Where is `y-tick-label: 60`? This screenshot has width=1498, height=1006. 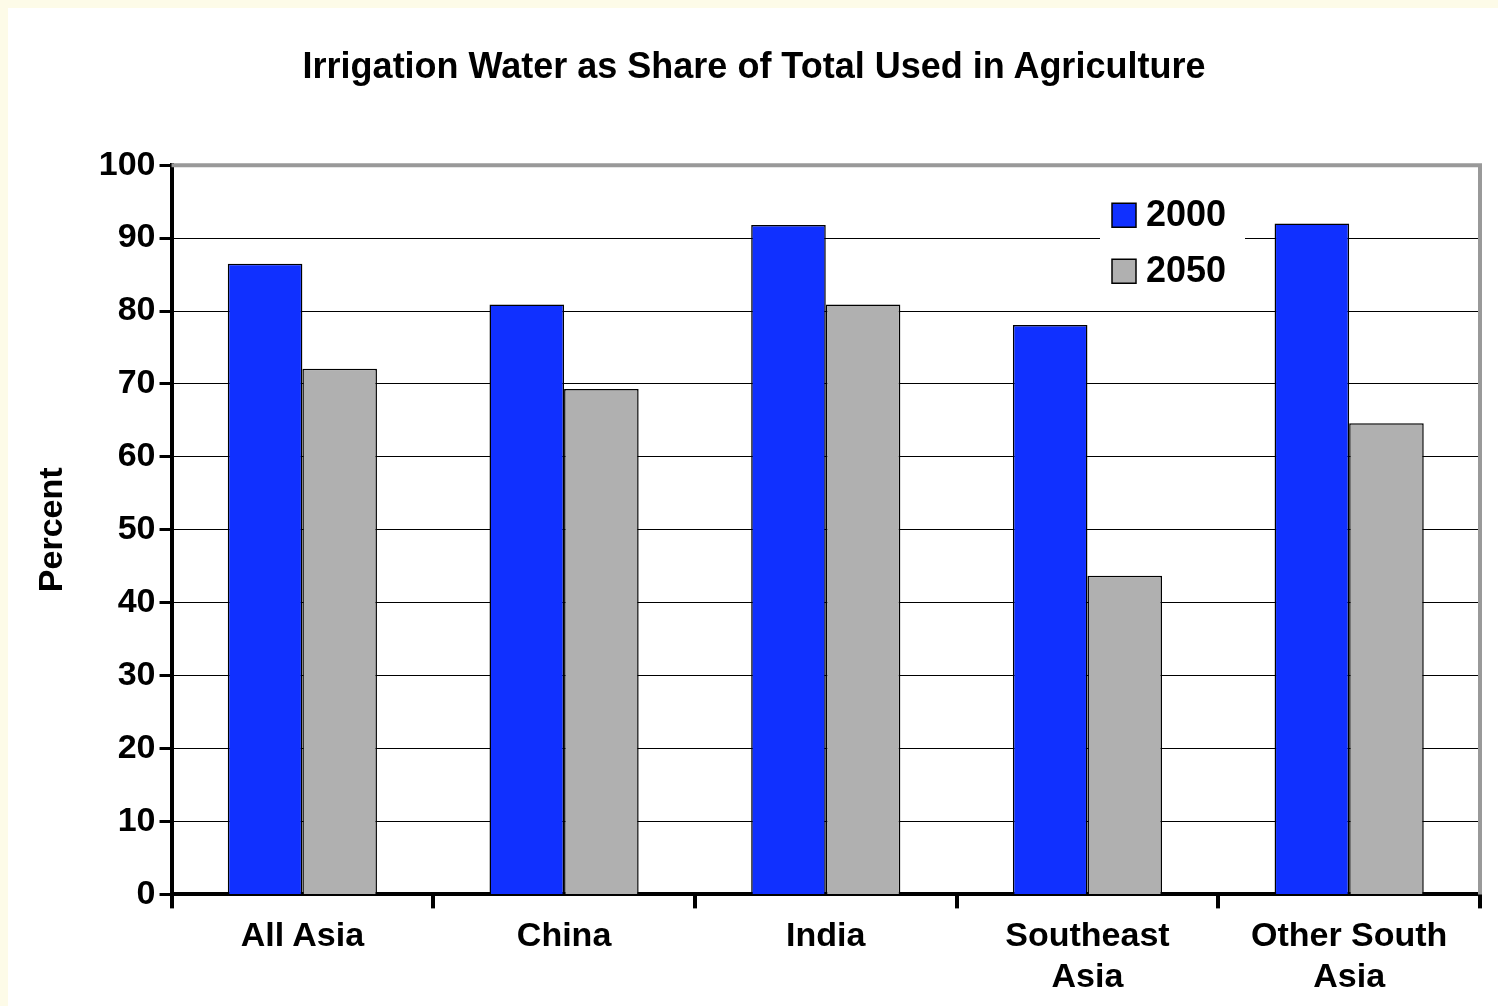
y-tick-label: 60 is located at coordinates (136, 454).